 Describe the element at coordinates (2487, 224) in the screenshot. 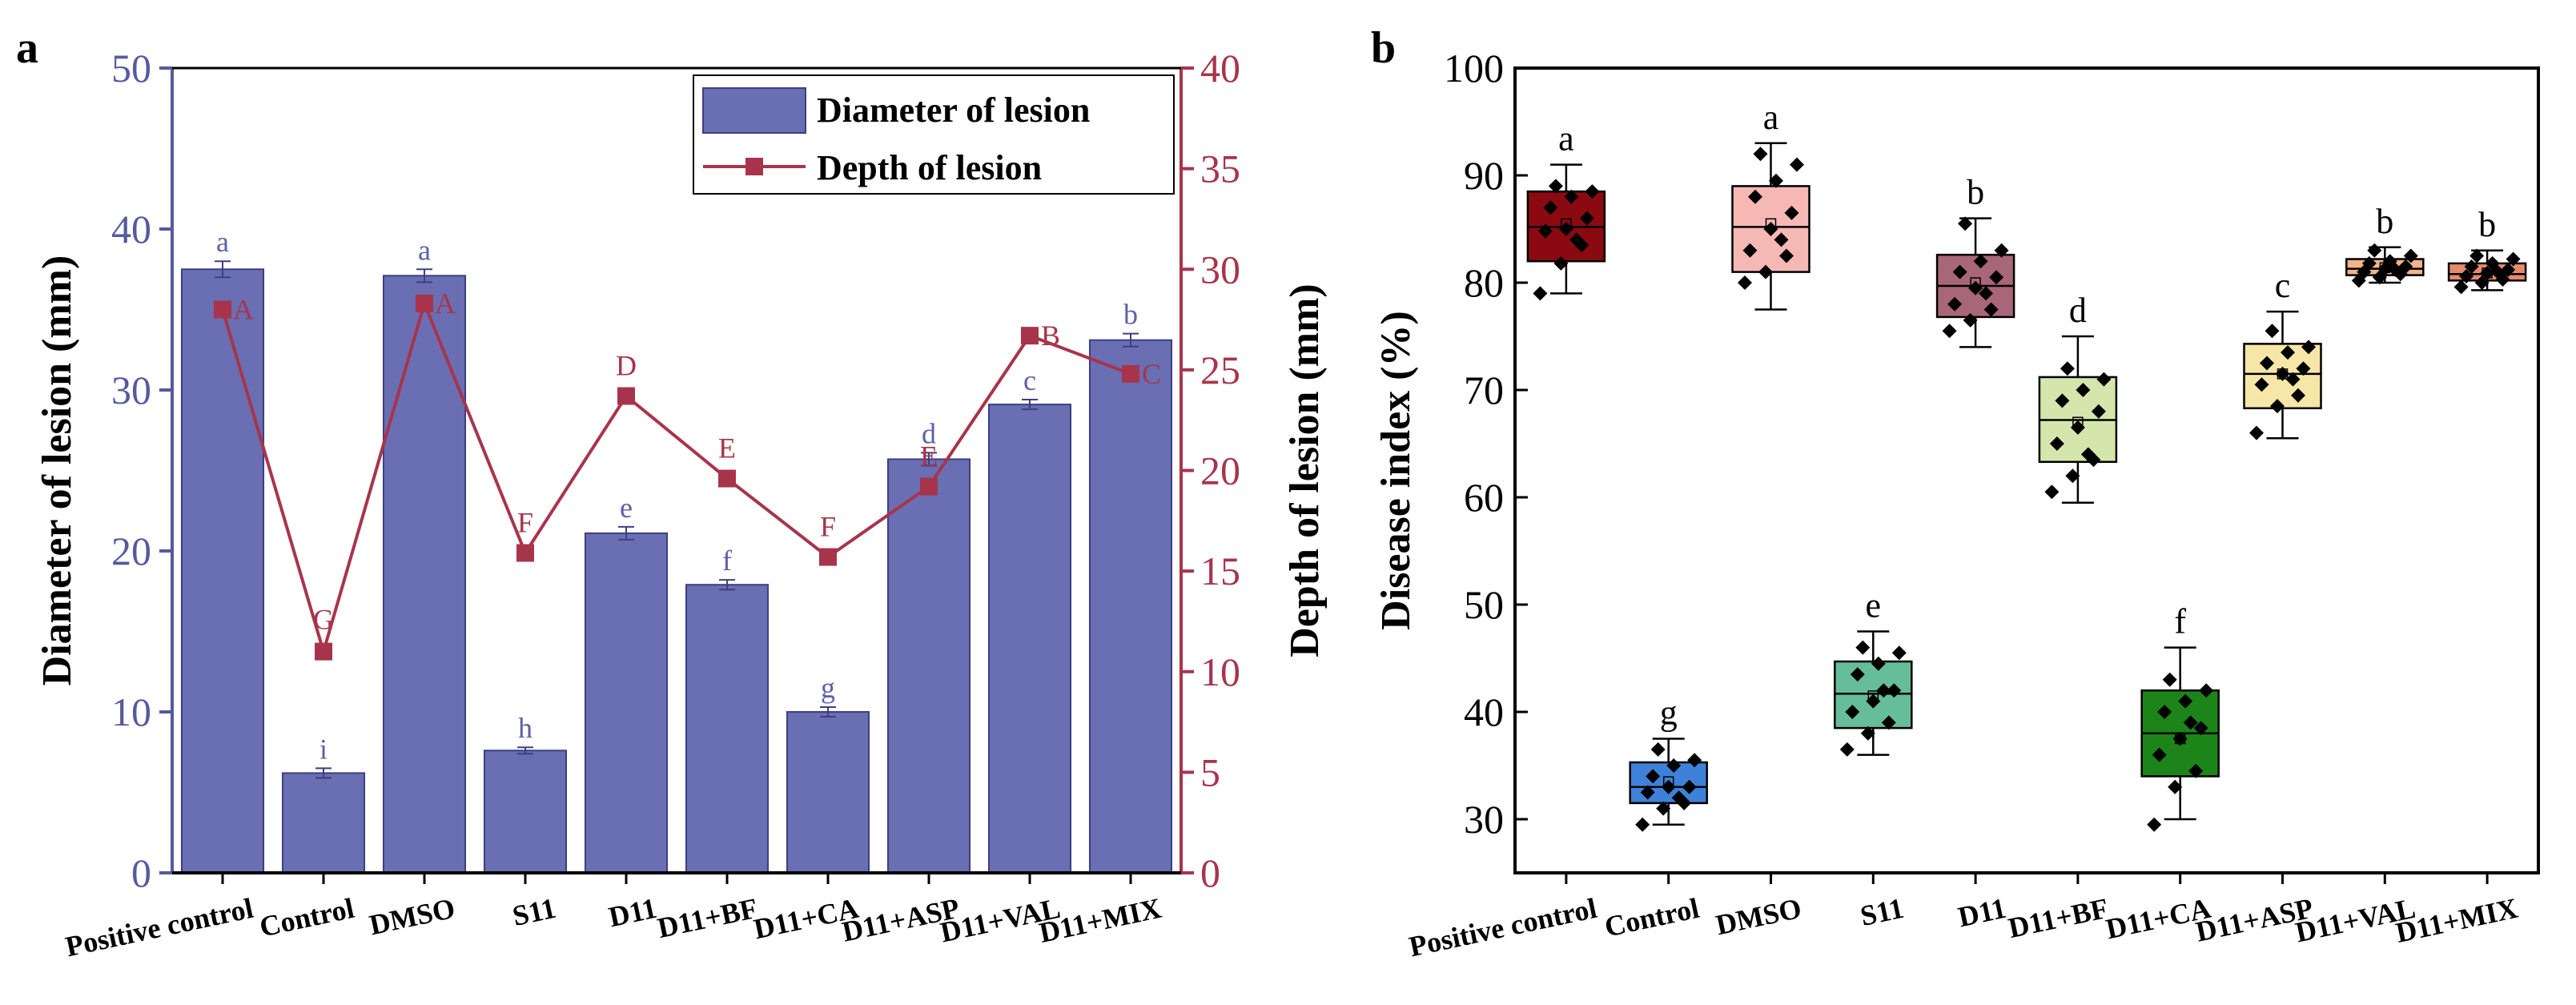

I see `box-significance-label: b` at that location.